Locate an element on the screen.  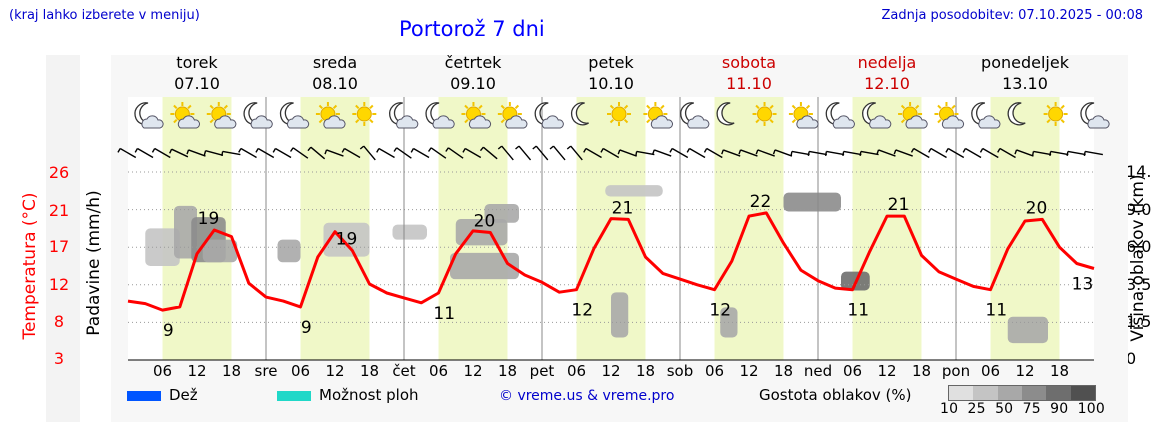
day-date: 10.10 is located at coordinates (611, 83).